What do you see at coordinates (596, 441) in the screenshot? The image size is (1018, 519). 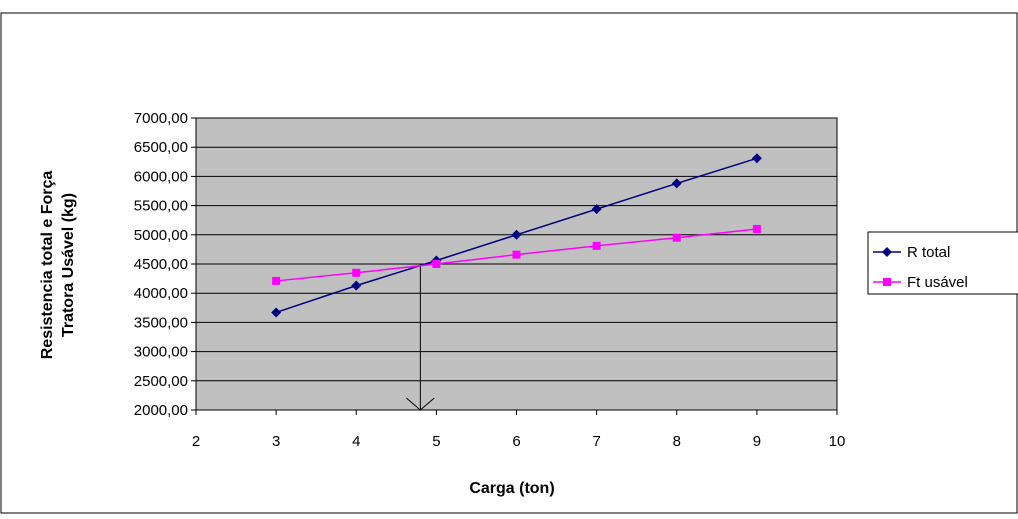 I see `x-tick-label: 7` at bounding box center [596, 441].